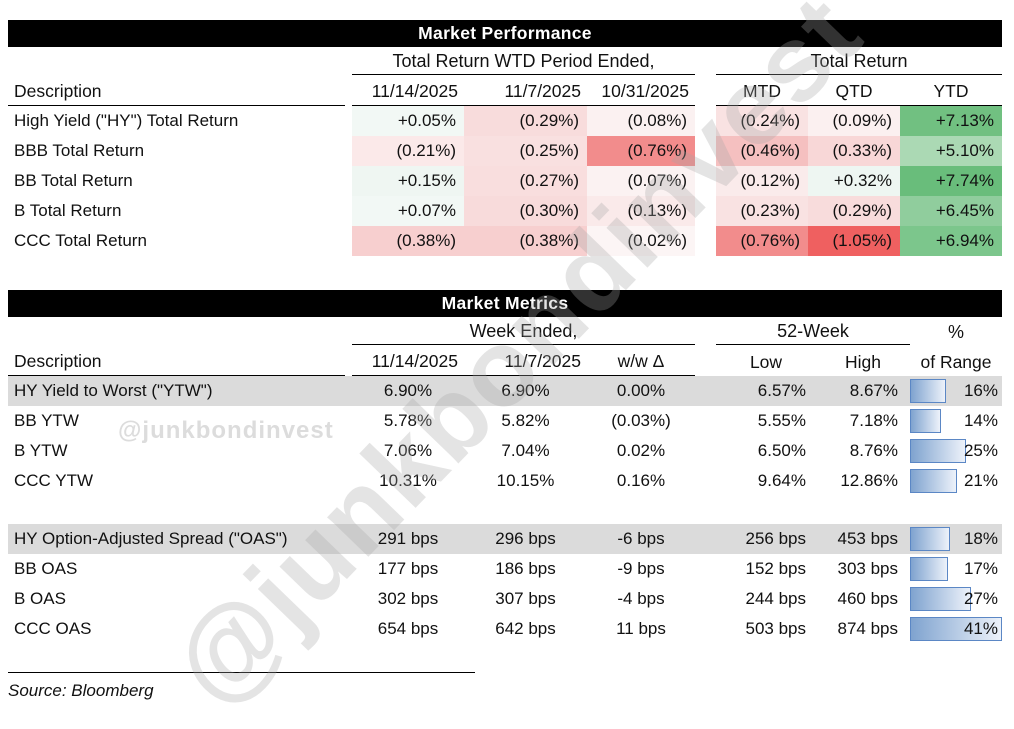 This screenshot has height=729, width=1014. Describe the element at coordinates (73, 180) in the screenshot. I see `row-label: BB Total Return` at that location.